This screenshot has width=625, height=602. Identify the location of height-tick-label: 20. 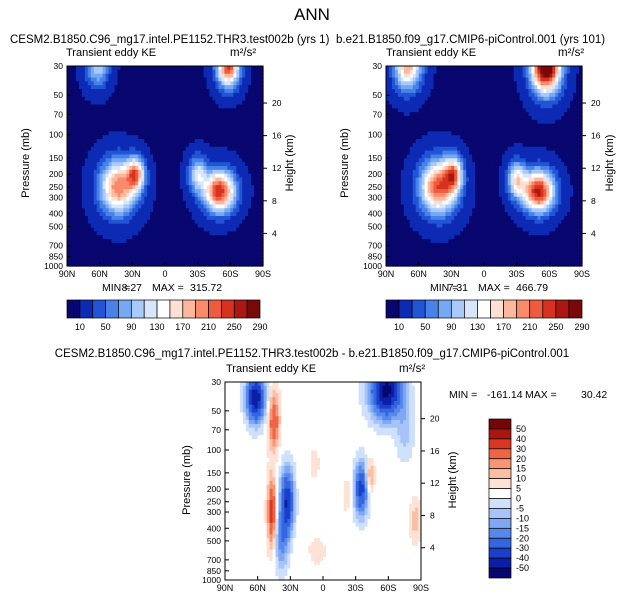
(277, 103).